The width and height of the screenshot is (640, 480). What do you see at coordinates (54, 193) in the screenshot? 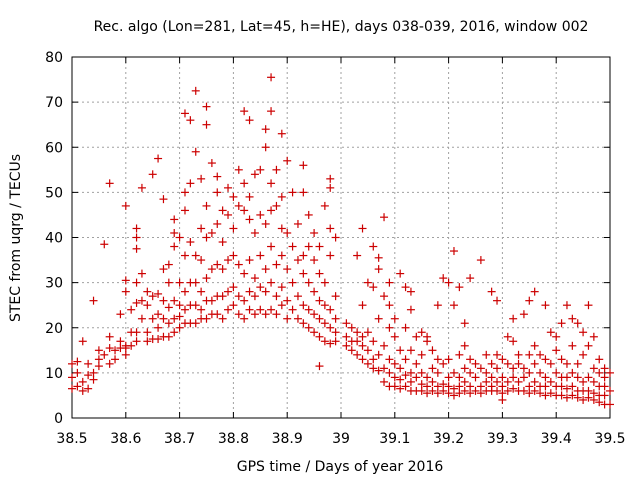
I see `y-tick-label: 50` at bounding box center [54, 193].